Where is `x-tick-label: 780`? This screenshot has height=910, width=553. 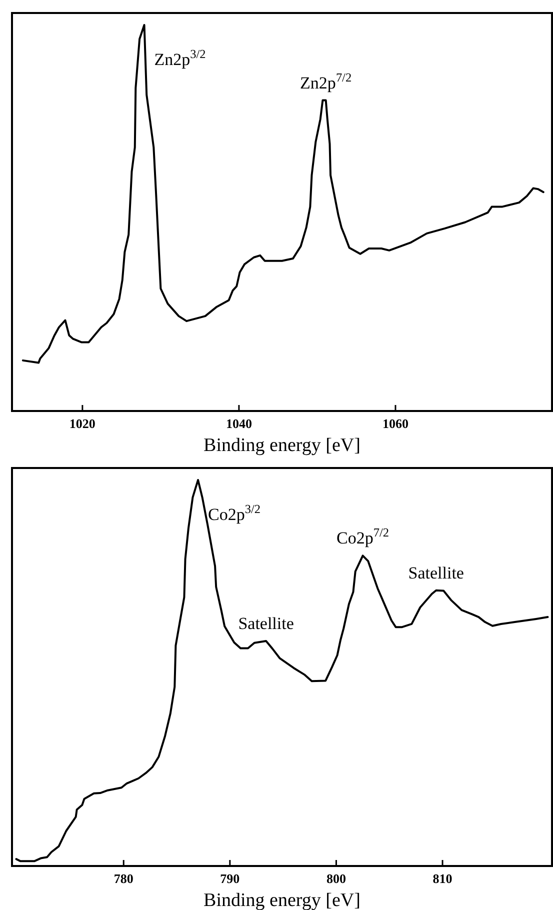
x-tick-label: 780 is located at coordinates (124, 878).